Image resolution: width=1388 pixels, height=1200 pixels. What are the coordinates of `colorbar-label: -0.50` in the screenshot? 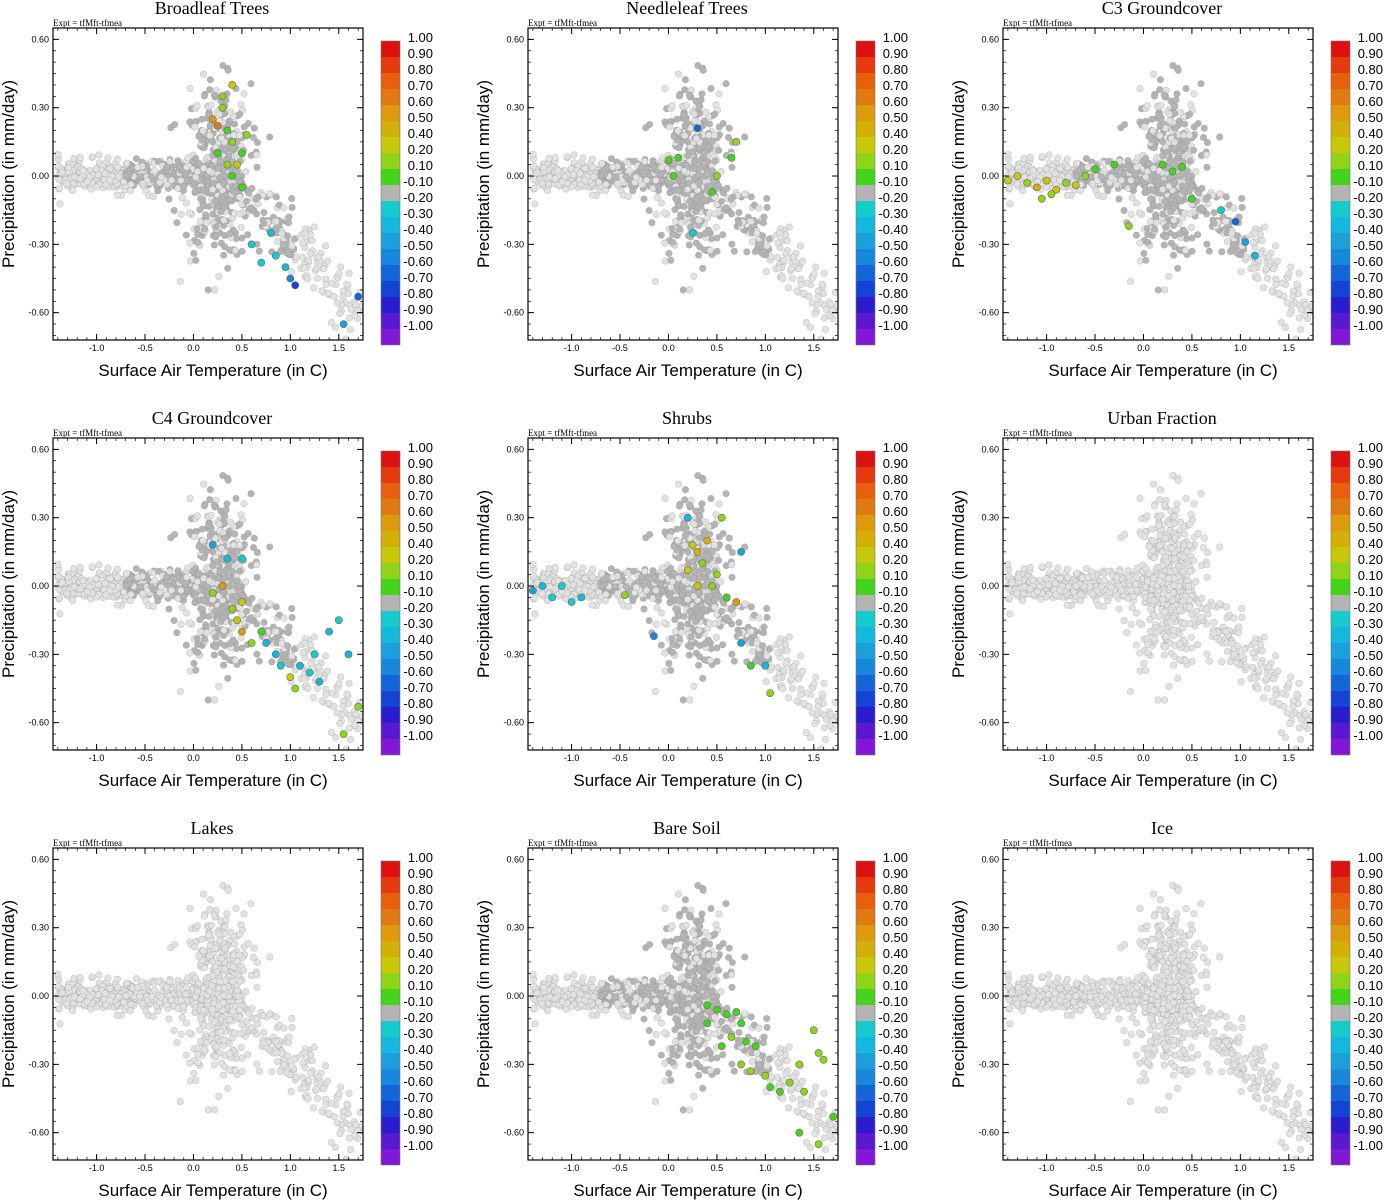 It's located at (893, 245).